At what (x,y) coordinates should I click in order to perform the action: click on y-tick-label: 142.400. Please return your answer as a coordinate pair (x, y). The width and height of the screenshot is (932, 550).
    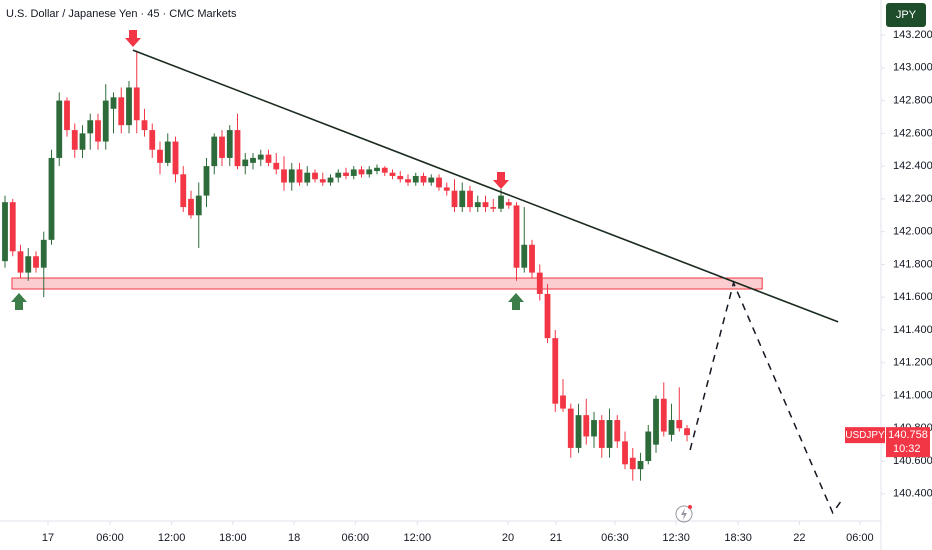
    Looking at the image, I should click on (912, 166).